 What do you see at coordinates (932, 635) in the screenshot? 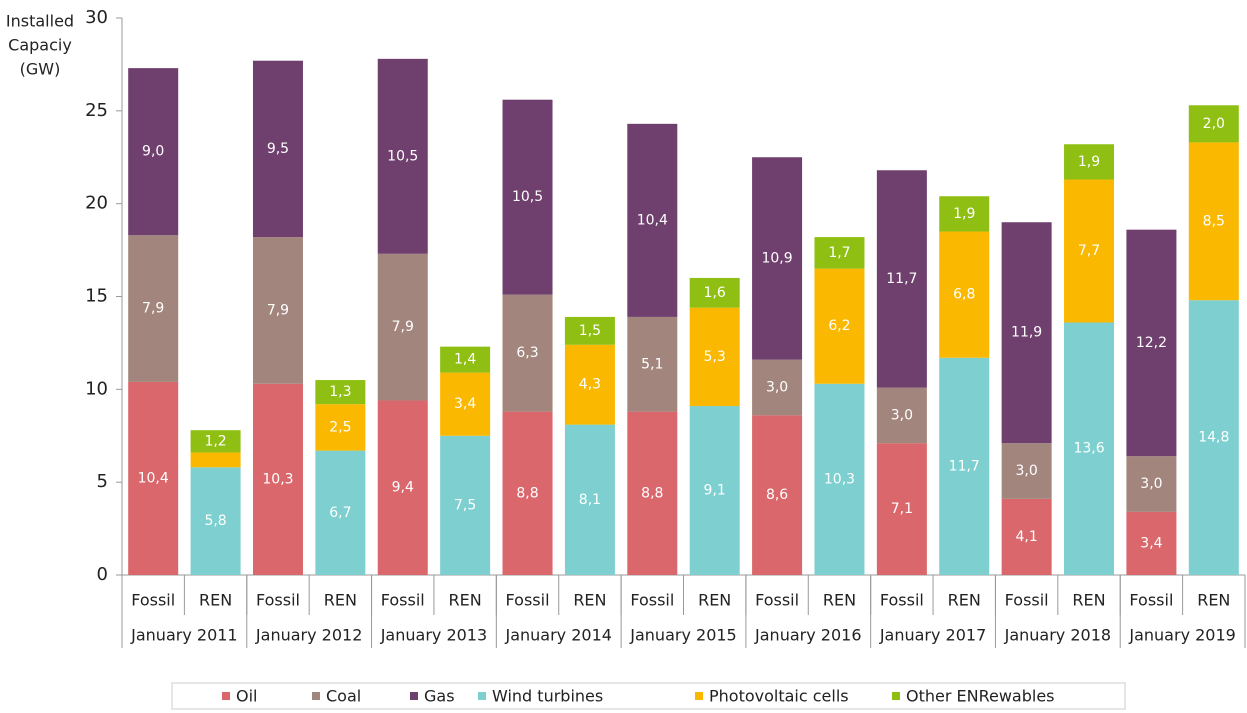
I see `group-label: January 2017` at bounding box center [932, 635].